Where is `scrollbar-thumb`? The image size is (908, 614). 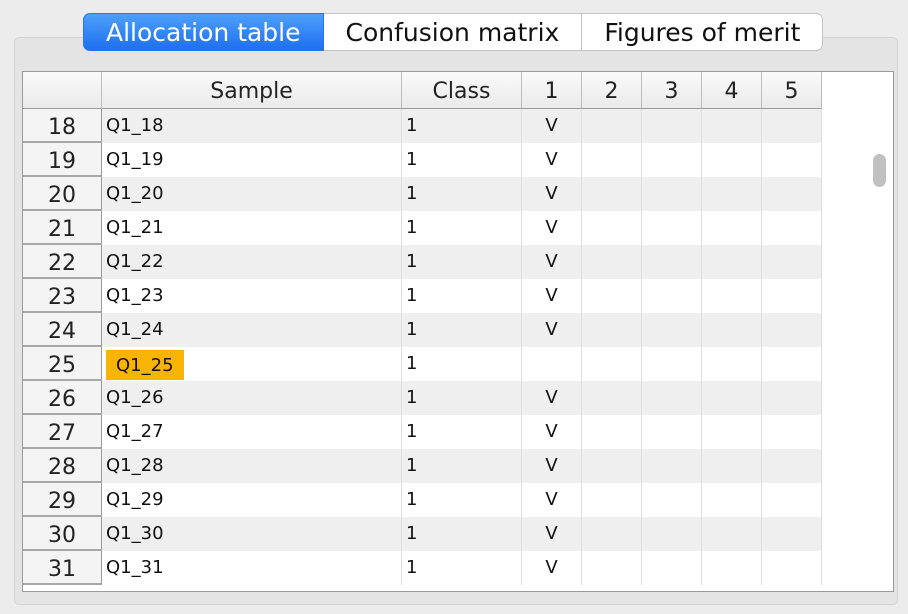
scrollbar-thumb is located at coordinates (879, 170).